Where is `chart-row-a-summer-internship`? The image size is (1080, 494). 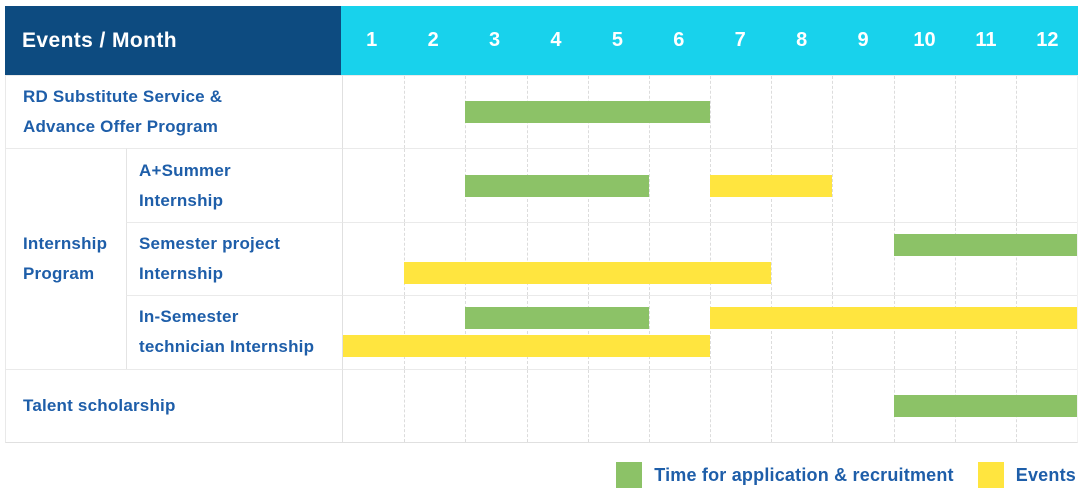
chart-row-a-summer-internship is located at coordinates (709, 185).